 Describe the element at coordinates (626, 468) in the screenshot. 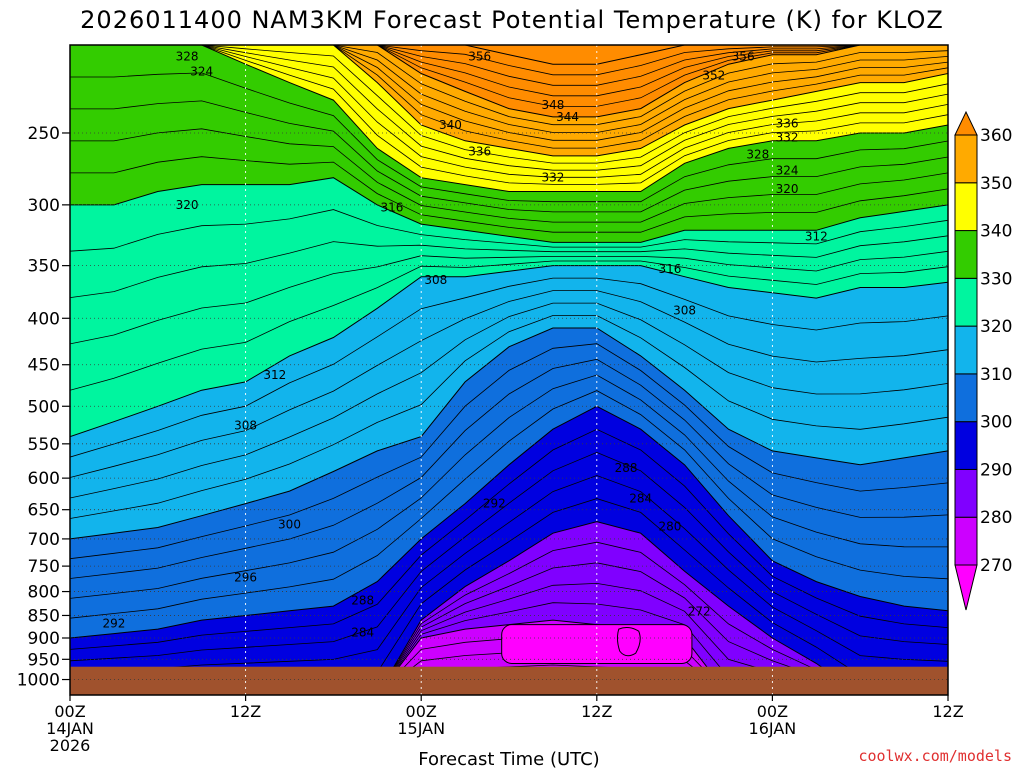

I see `contour-label: 288` at that location.